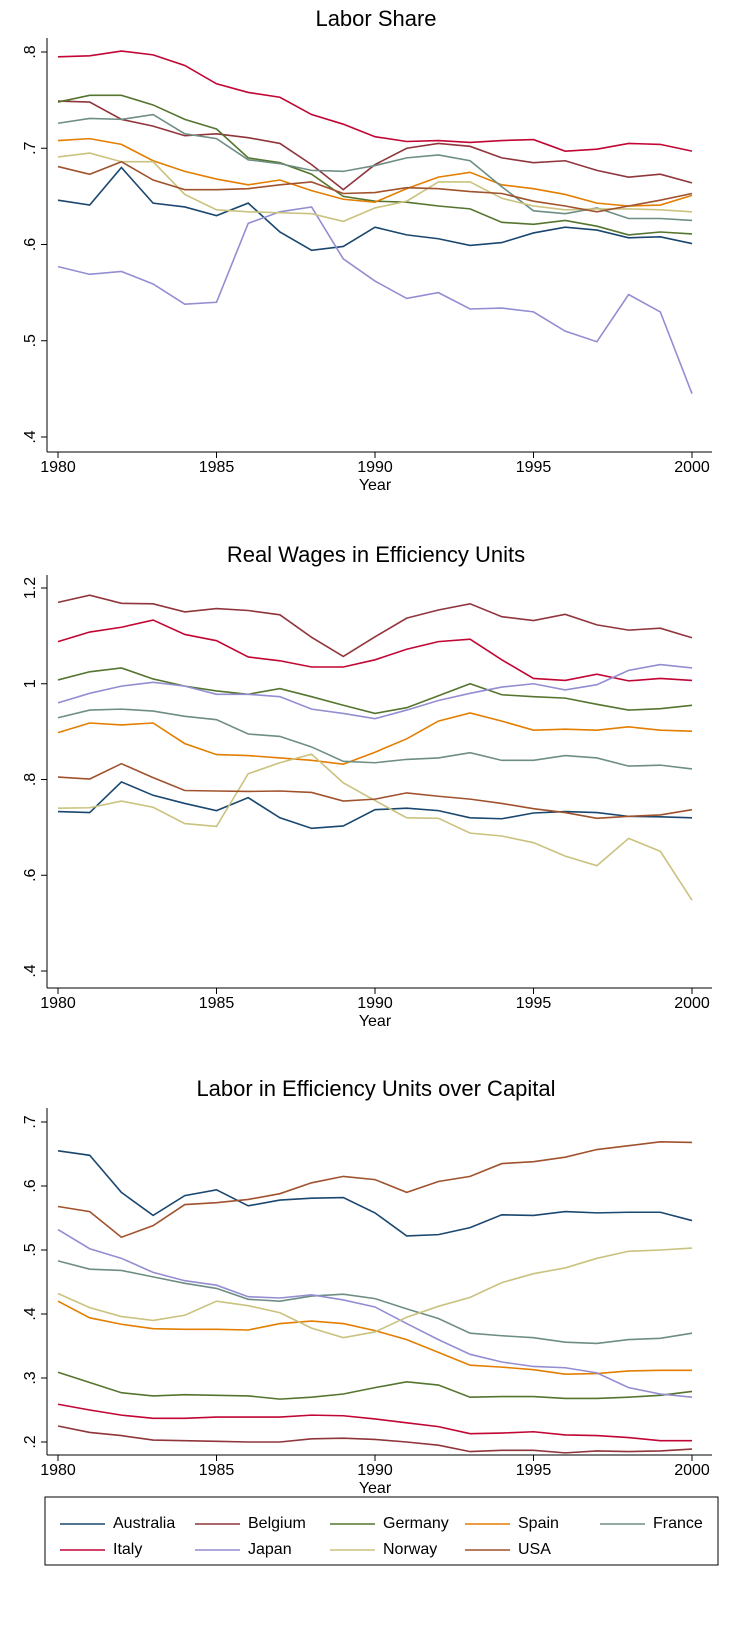 The image size is (752, 1642). Describe the element at coordinates (30, 1441) in the screenshot. I see `y-tick-label: .2` at that location.